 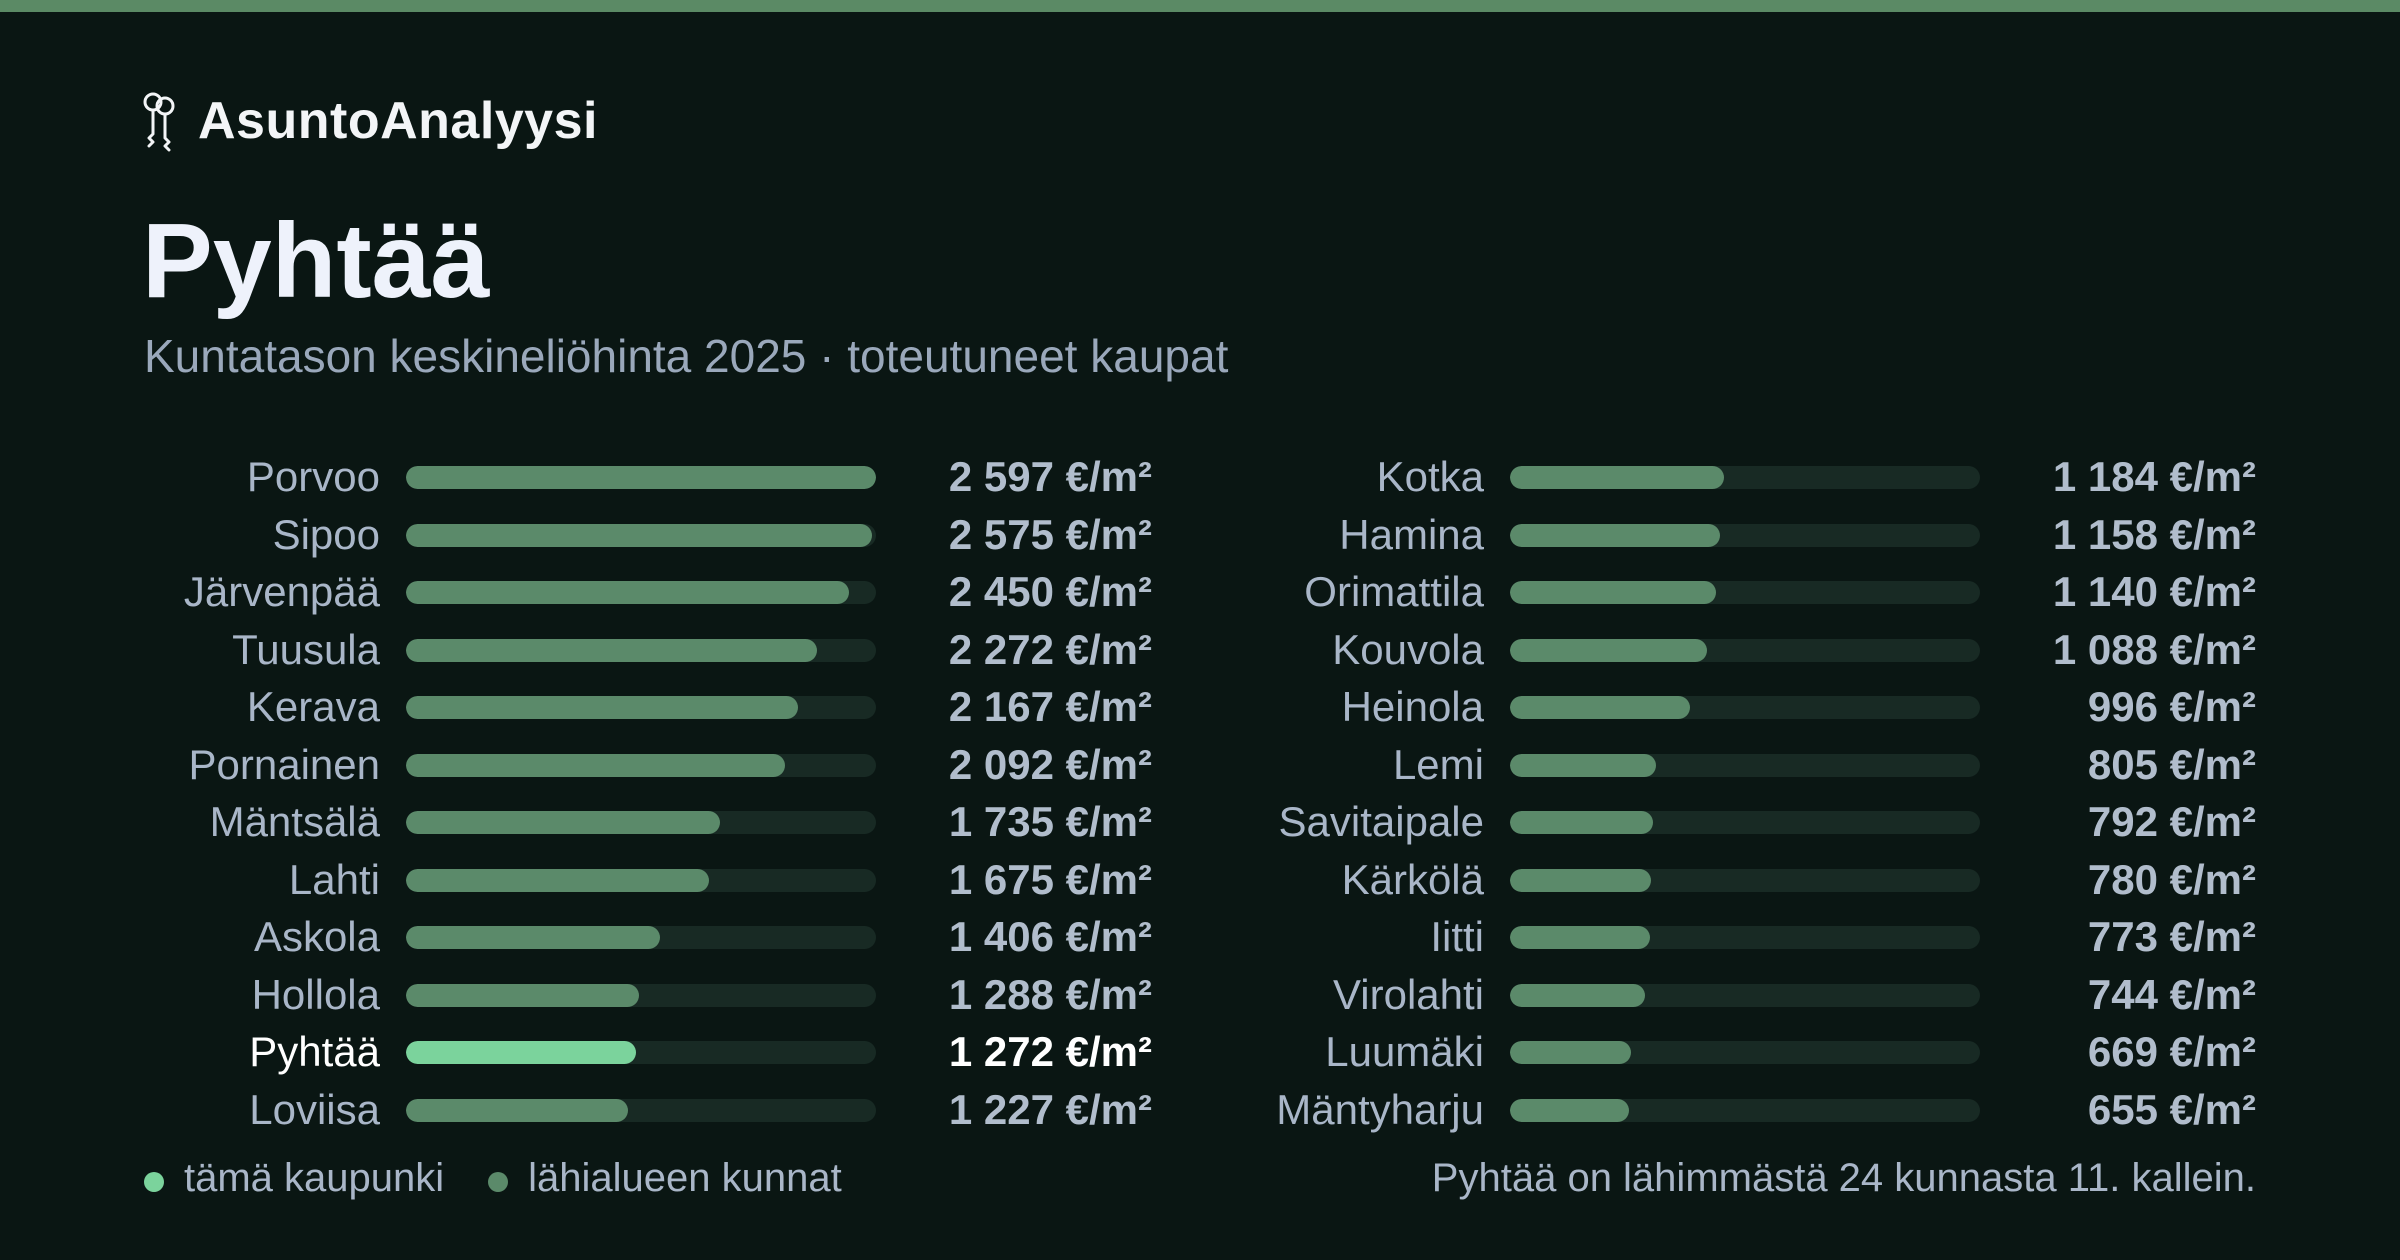 What do you see at coordinates (1412, 879) in the screenshot?
I see `bar-category-label: Kärkölä` at bounding box center [1412, 879].